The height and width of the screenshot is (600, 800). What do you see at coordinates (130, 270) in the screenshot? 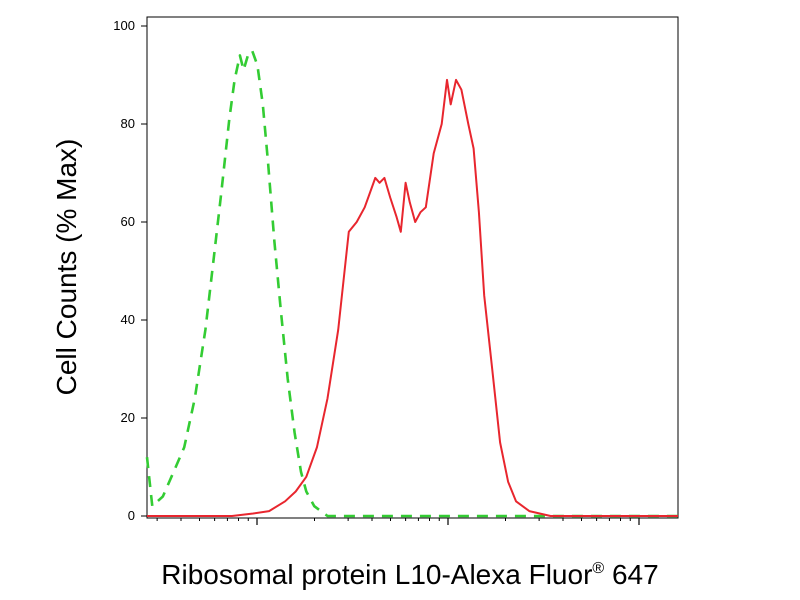
I see `y-axis: 0 20 40 60 80 100` at bounding box center [130, 270].